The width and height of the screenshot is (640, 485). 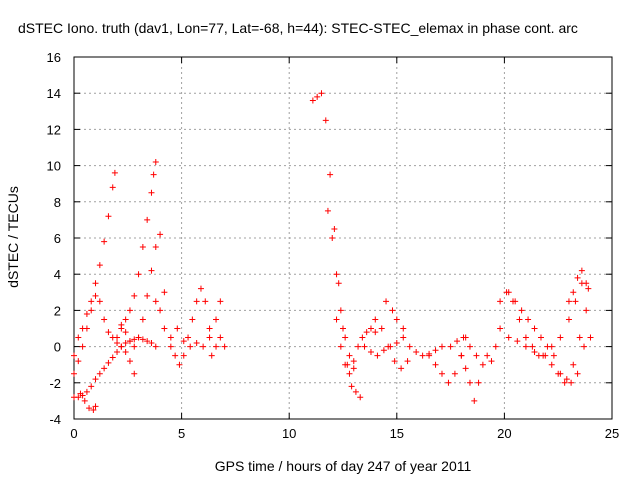 I want to click on x-tick-label: 5, so click(x=181, y=433).